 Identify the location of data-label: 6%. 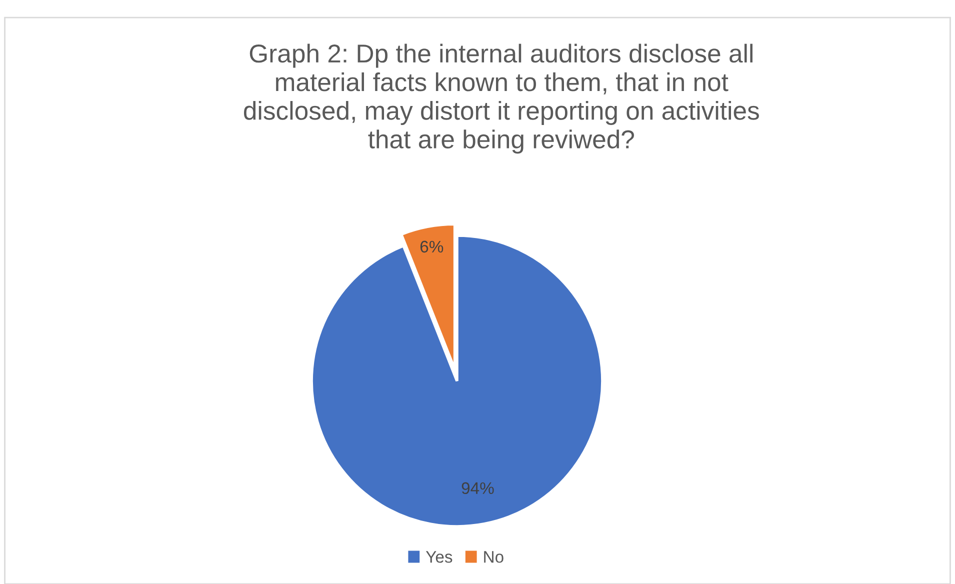
(432, 246).